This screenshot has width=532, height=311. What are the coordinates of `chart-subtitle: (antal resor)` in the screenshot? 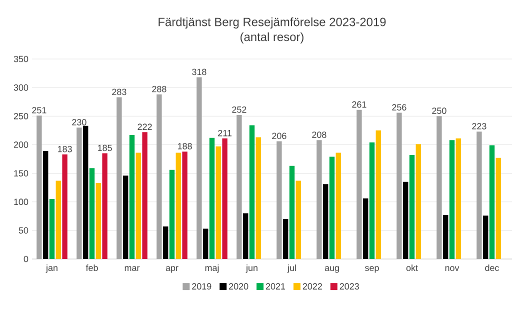 It's located at (272, 38).